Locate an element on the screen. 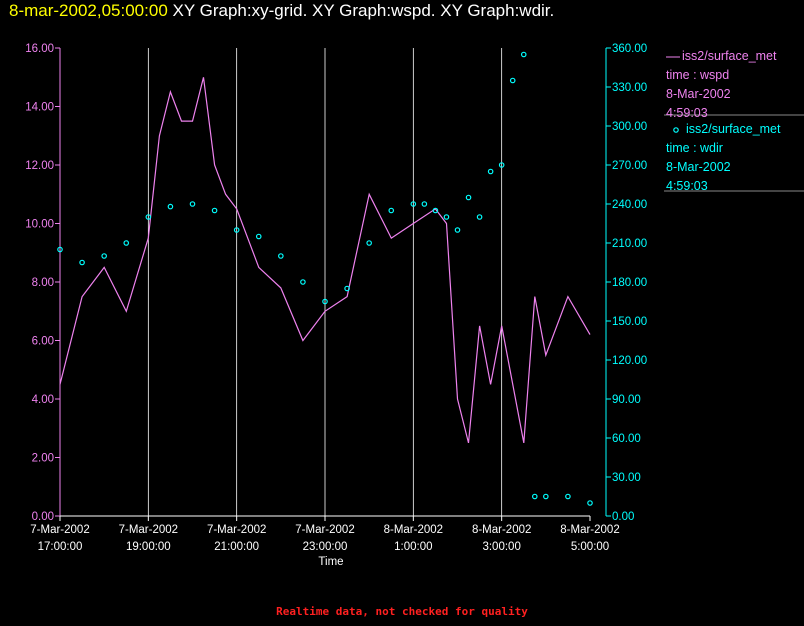  x-tick-label-time: 3:00:00 is located at coordinates (501, 547).